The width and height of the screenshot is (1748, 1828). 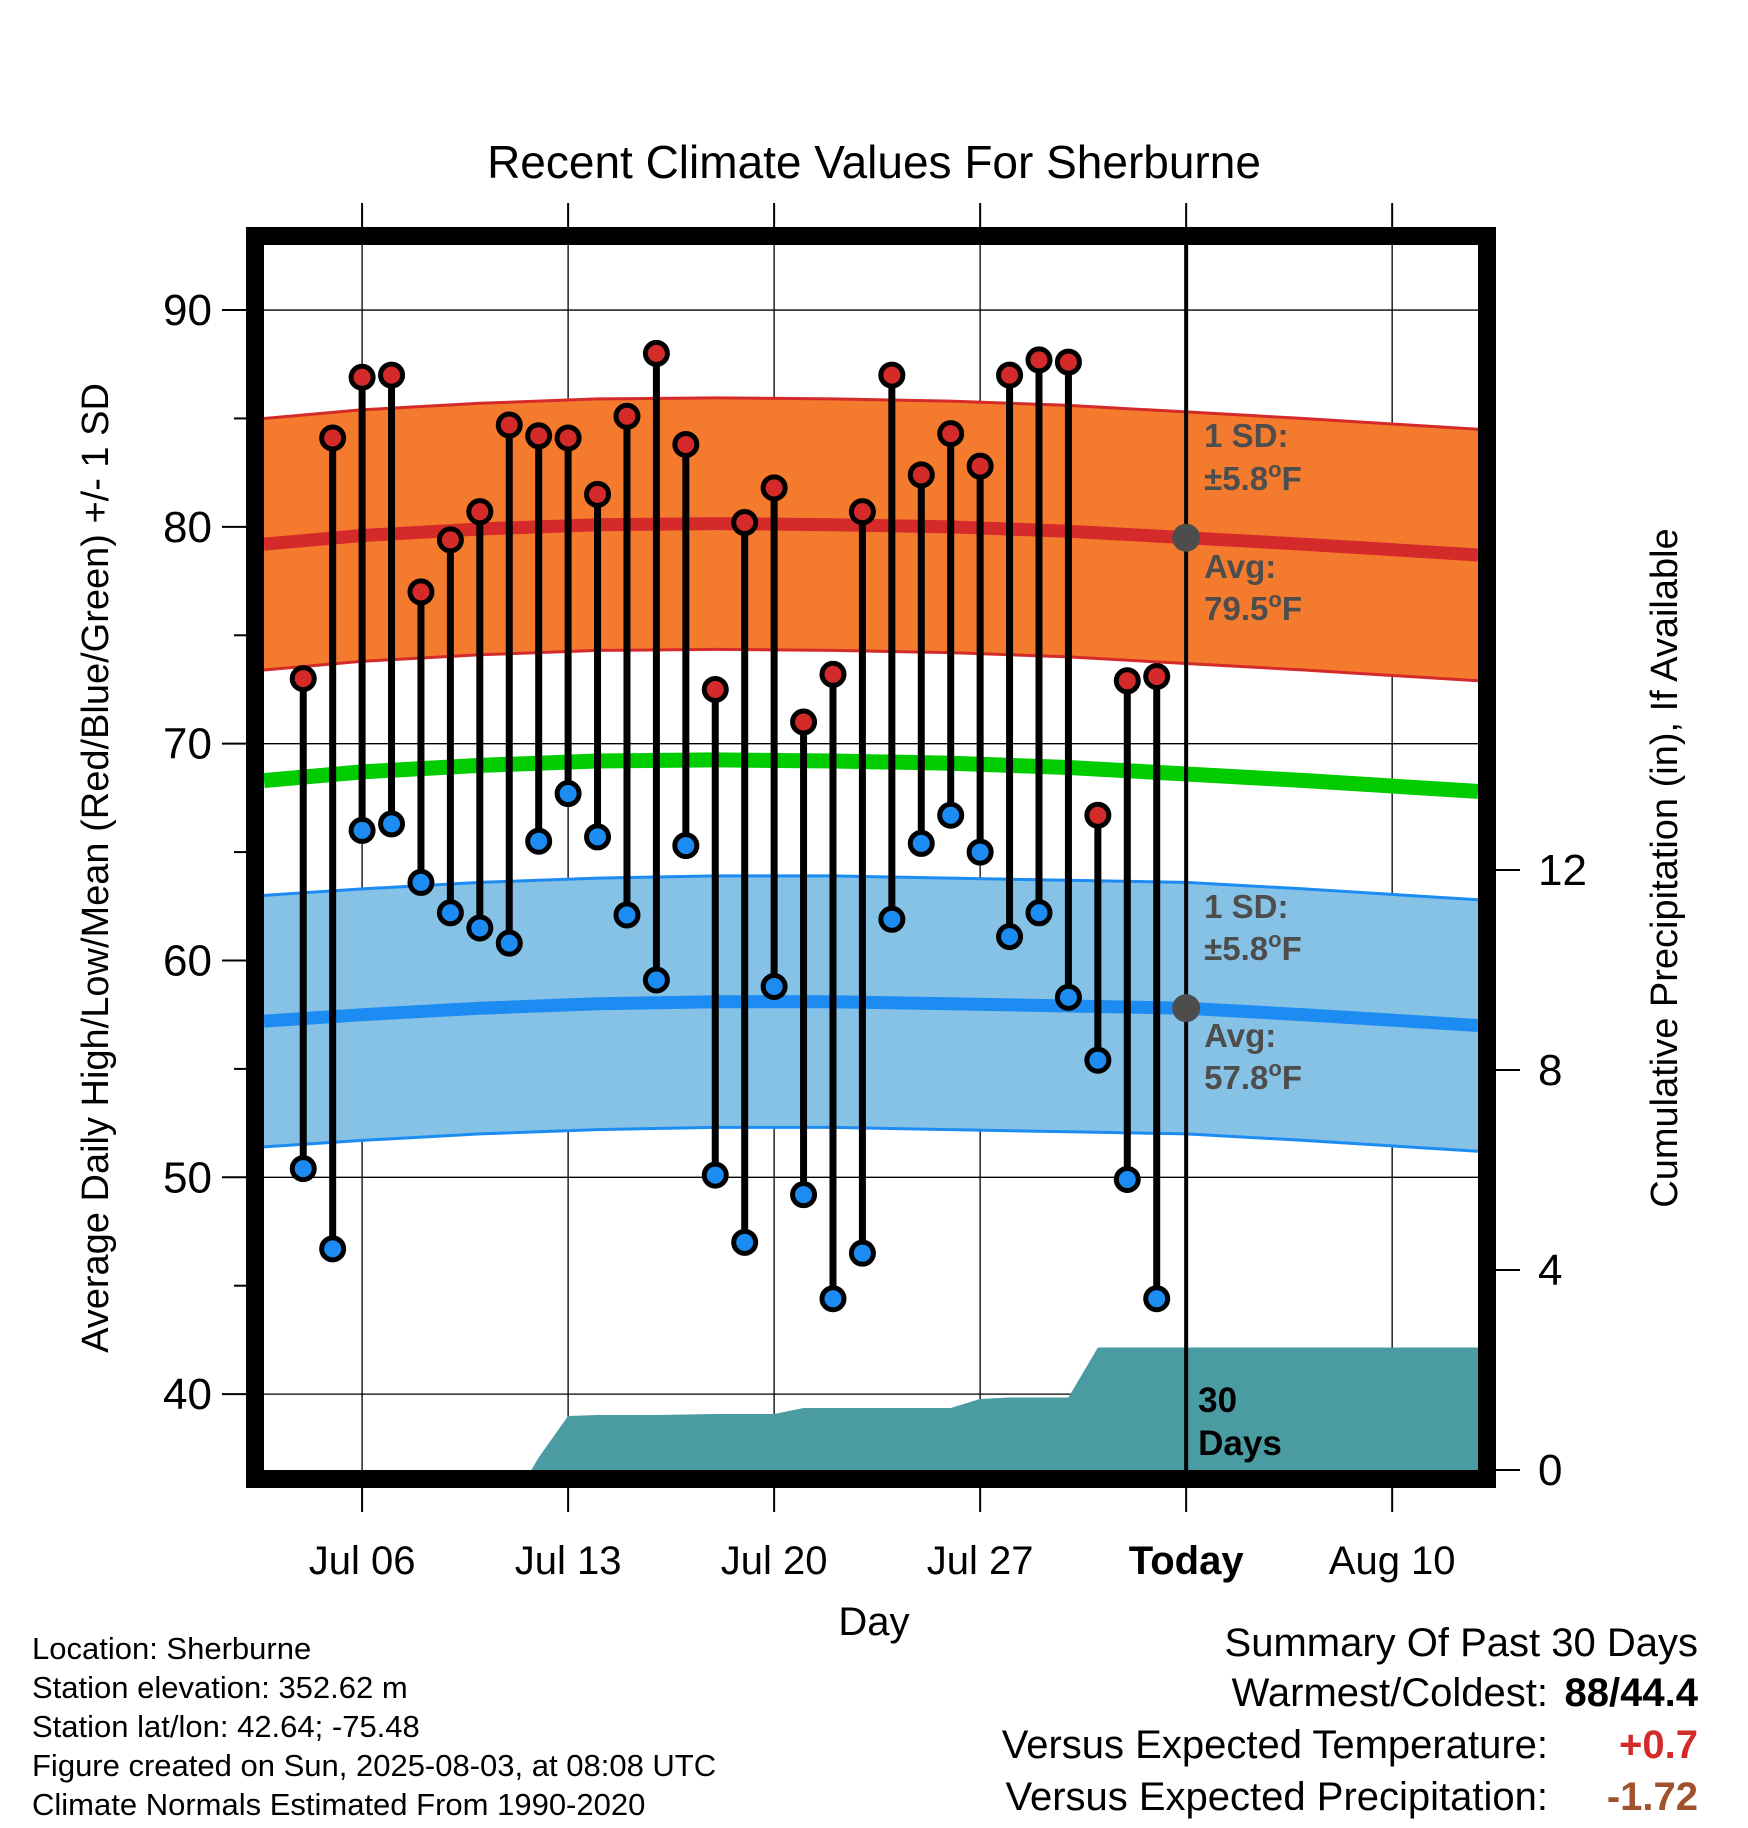 I want to click on y-tick-label: 90, so click(x=187, y=310).